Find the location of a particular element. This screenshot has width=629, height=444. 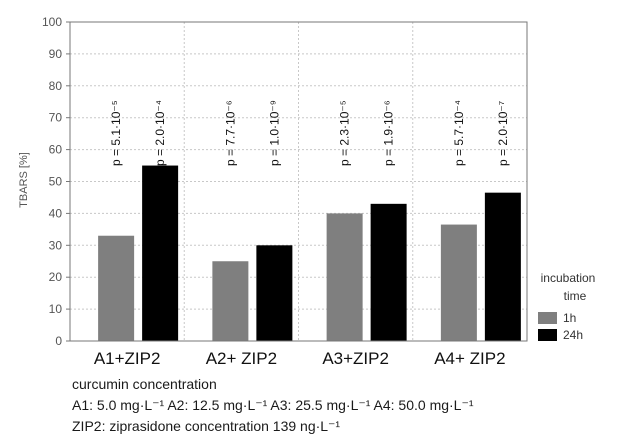

bar-2-1h is located at coordinates (230, 301).